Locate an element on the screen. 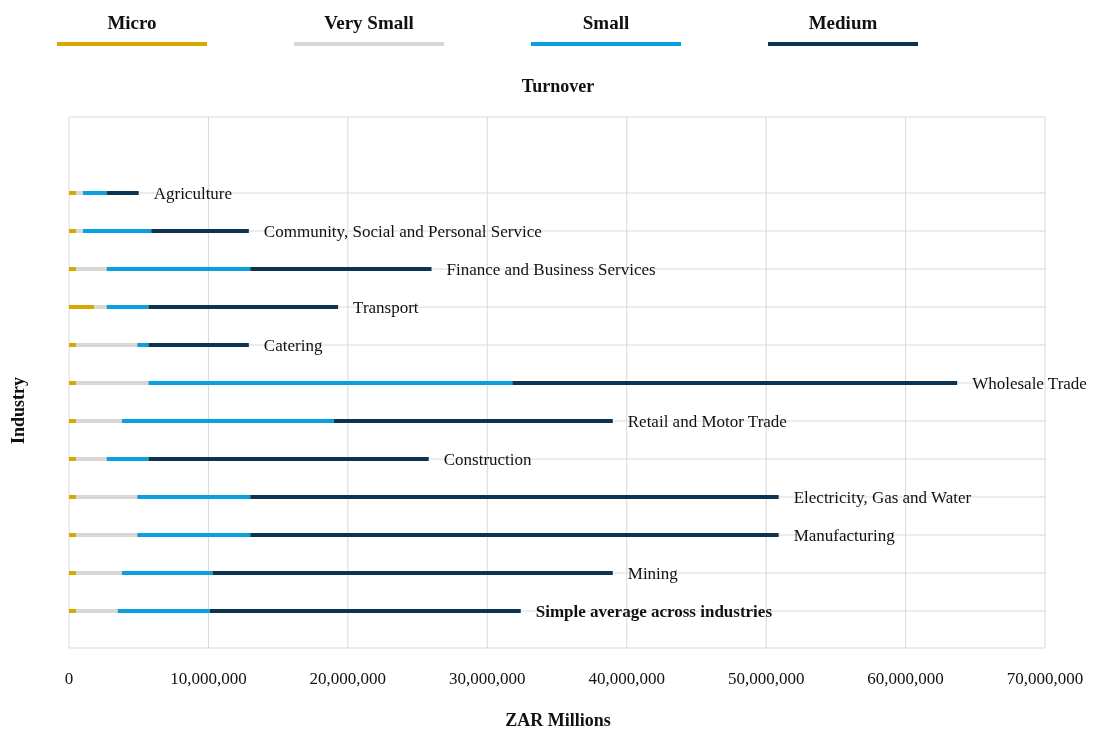 This screenshot has width=1116, height=734. y-tick-label: Catering is located at coordinates (293, 345).